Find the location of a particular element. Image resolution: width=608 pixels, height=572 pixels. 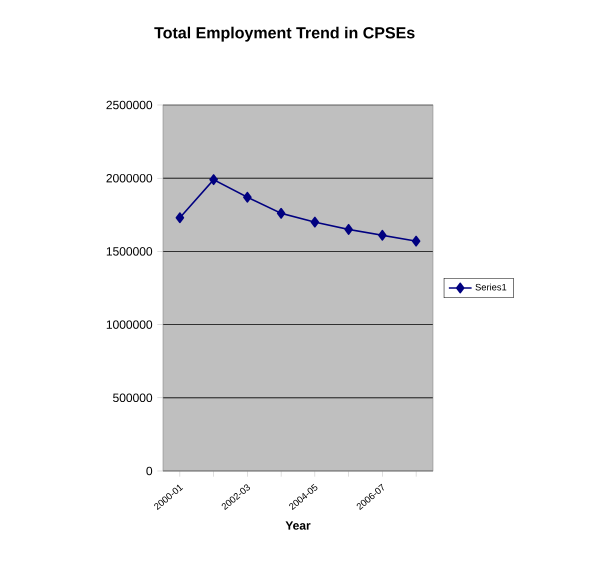

chart-title: Total Employment Trend in CPSEs is located at coordinates (284, 34).